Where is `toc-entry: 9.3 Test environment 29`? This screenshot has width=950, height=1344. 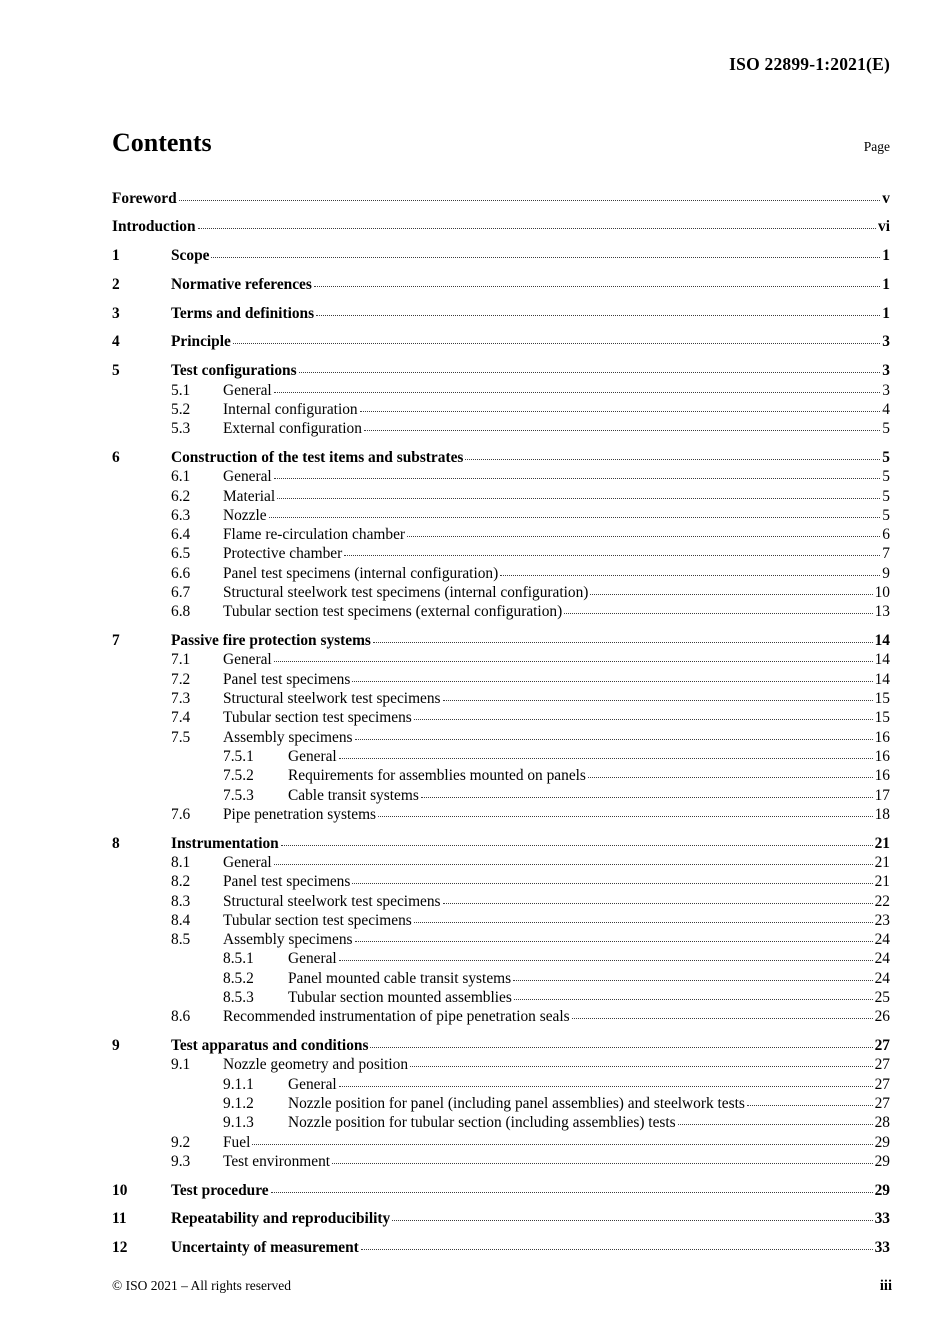 toc-entry: 9.3 Test environment 29 is located at coordinates (501, 1161).